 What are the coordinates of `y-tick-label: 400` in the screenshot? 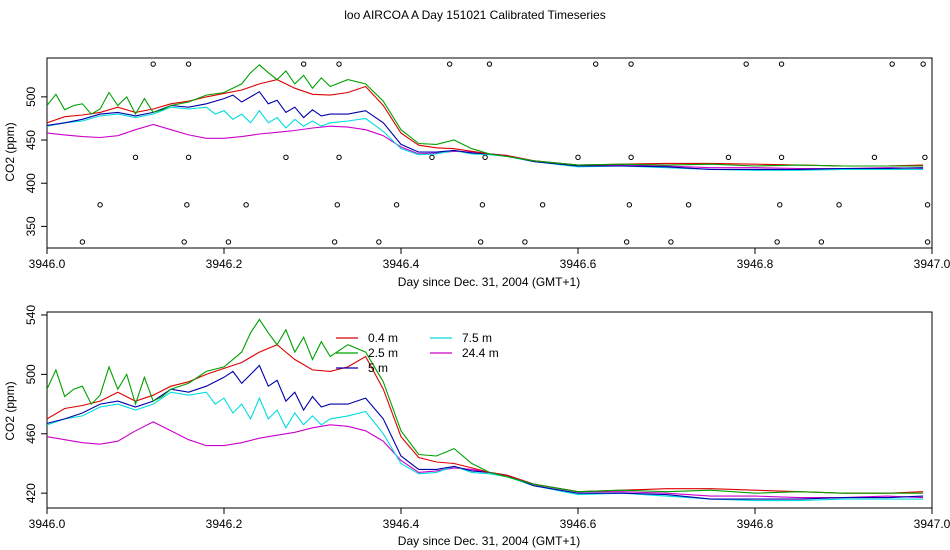 It's located at (31, 183).